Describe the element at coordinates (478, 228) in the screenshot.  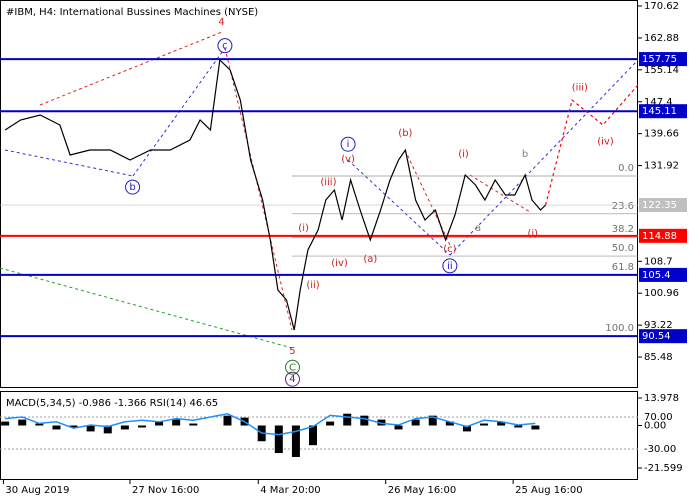
I see `wave-label: a` at that location.